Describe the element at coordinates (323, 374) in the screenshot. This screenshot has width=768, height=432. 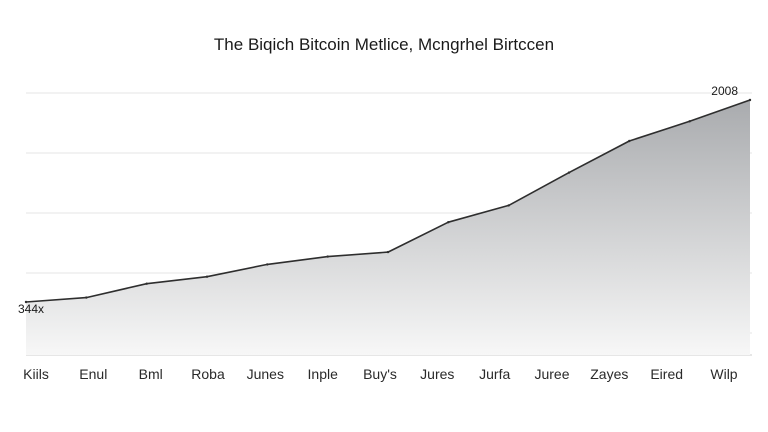
I see `x-tick-label: Inple` at that location.